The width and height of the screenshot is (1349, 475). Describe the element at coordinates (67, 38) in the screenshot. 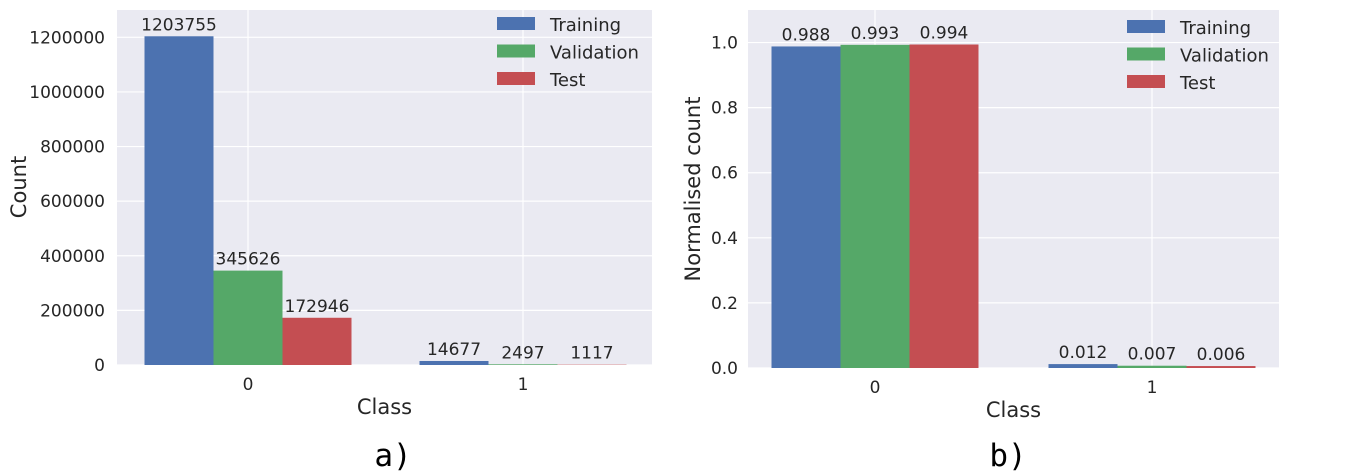

I see `y-tick-label: 1200000` at that location.